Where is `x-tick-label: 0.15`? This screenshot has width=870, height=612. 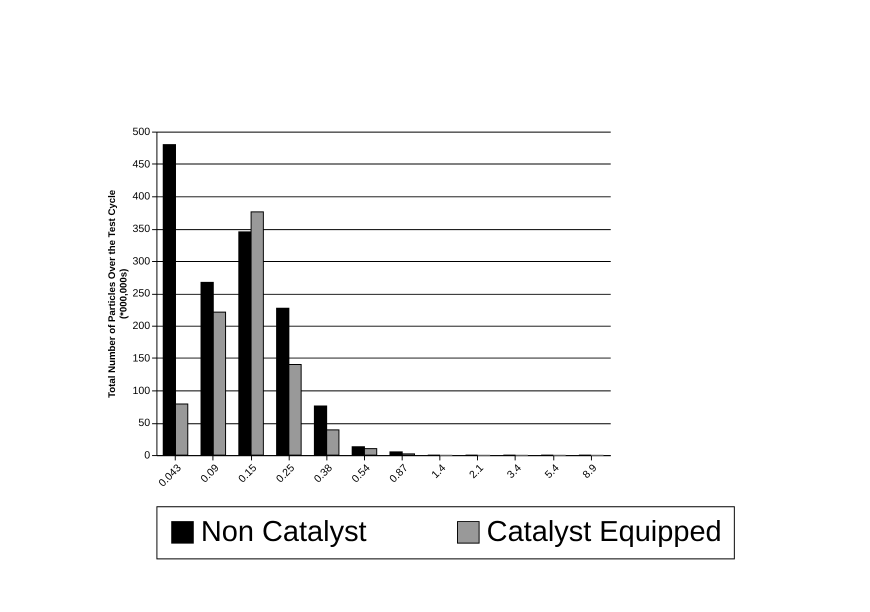
x-tick-label: 0.15 is located at coordinates (248, 474).